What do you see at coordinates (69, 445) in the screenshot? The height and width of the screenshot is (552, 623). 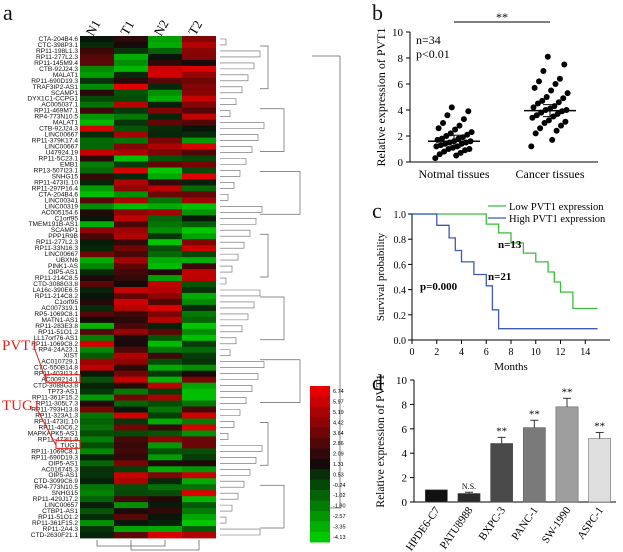 I see `heatmap-row-label: TUG1` at bounding box center [69, 445].